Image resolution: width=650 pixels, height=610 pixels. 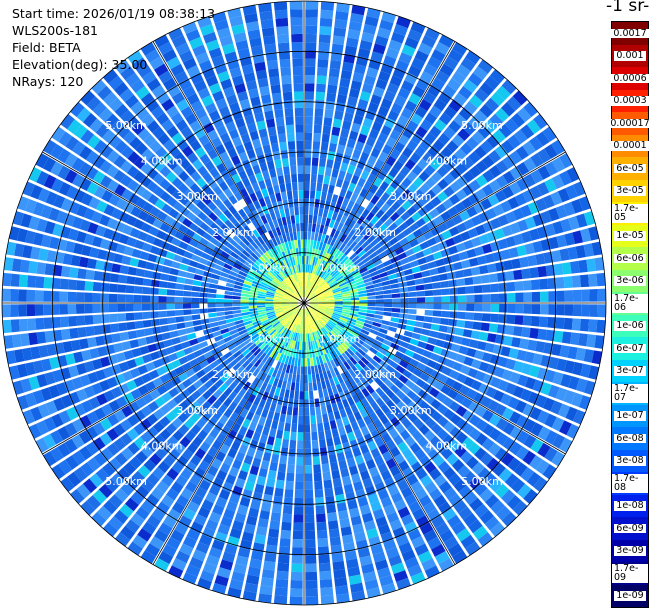 I want to click on colorbar-cell: 3e-09, so click(x=630, y=550).